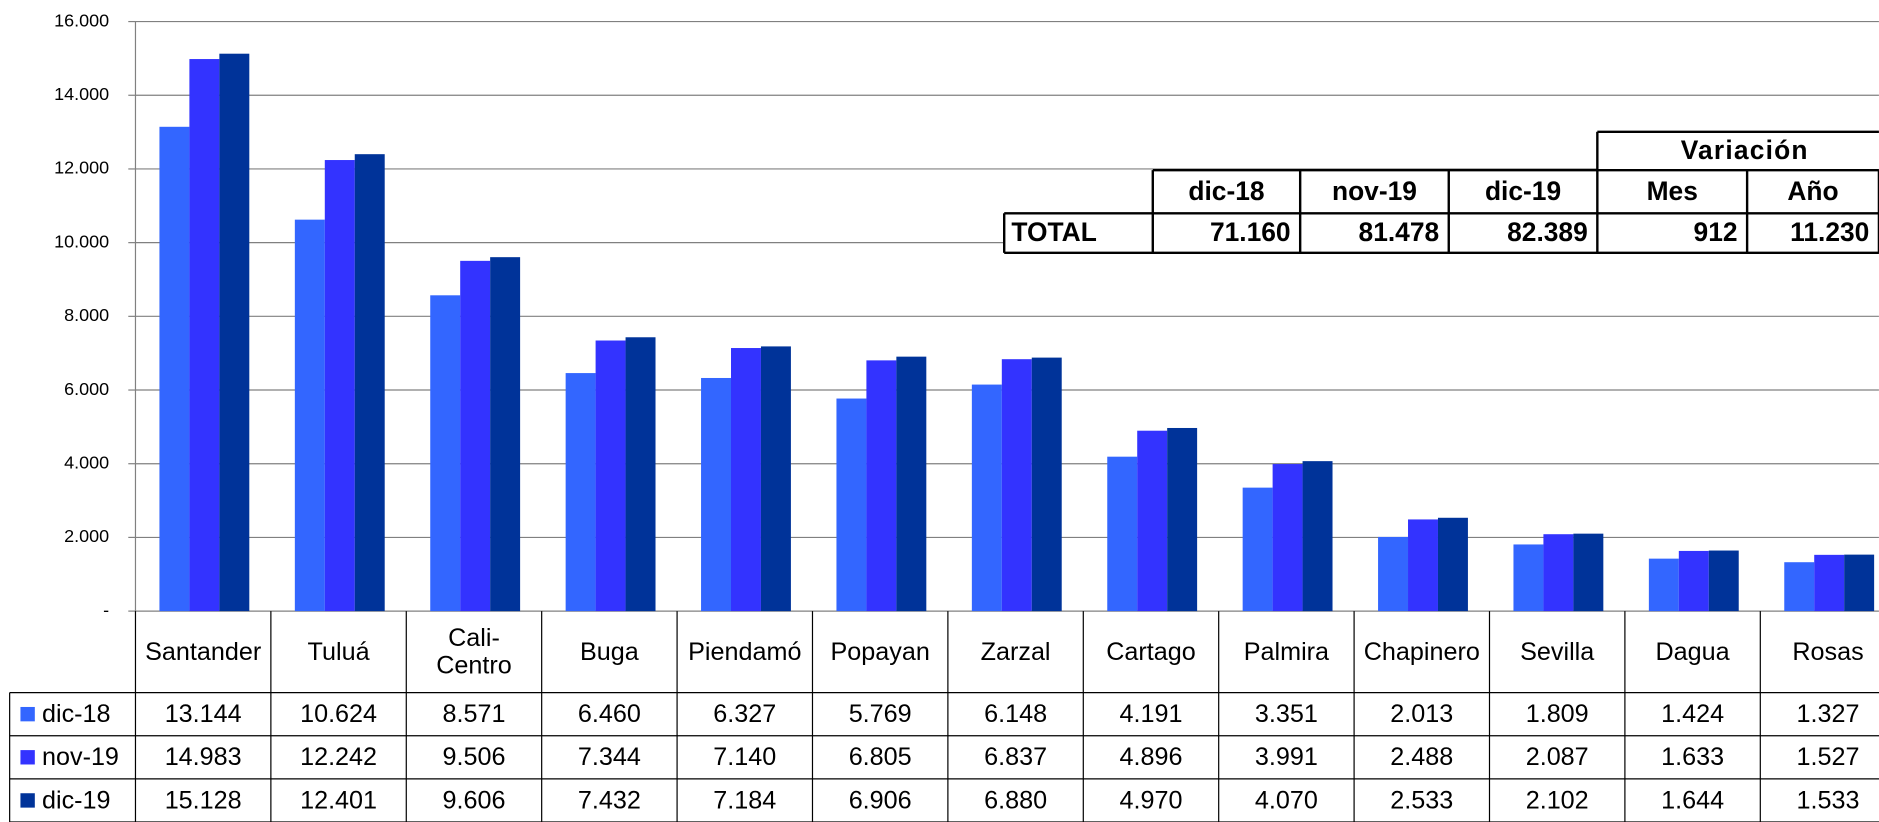 This screenshot has width=1879, height=822. What do you see at coordinates (76, 714) in the screenshot?
I see `legend-label: dic-18` at bounding box center [76, 714].